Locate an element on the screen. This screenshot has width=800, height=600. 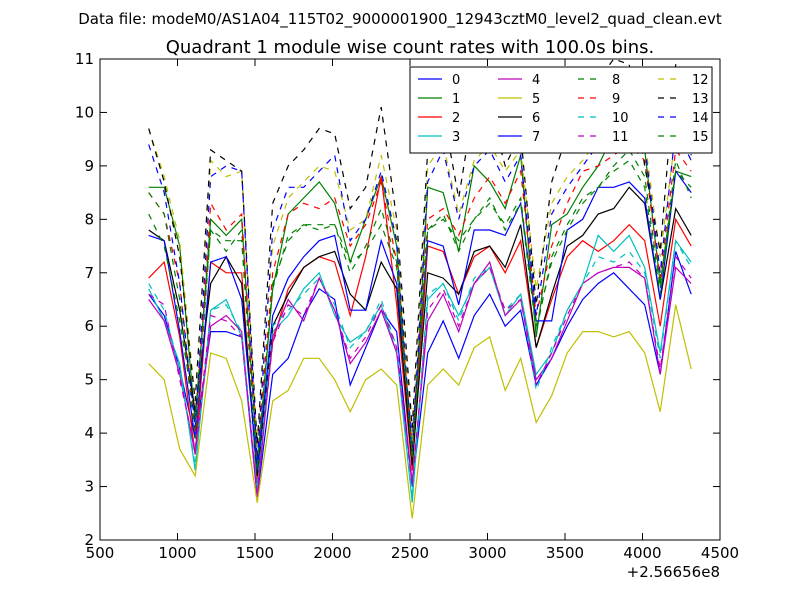
x-tick-label: 1500 is located at coordinates (255, 553).